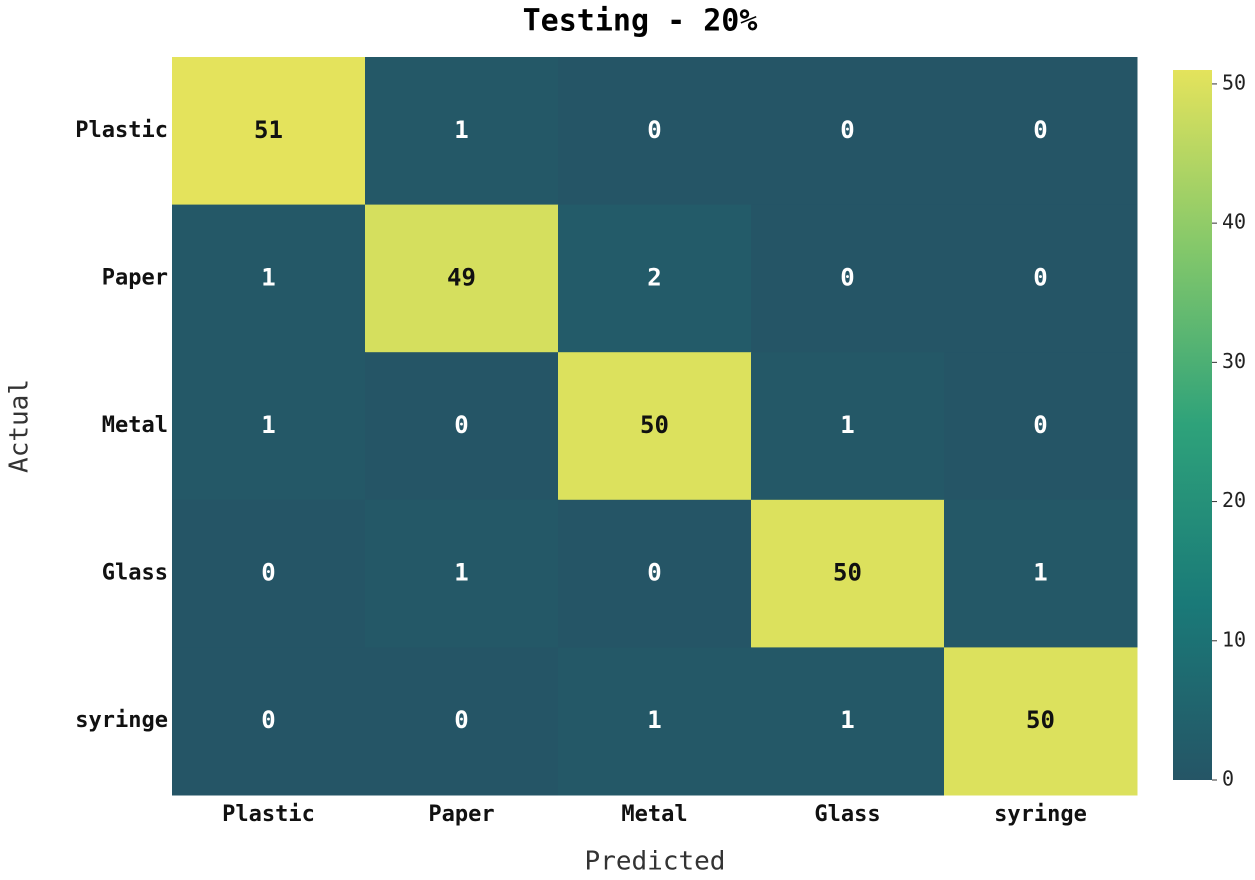 Image resolution: width=1255 pixels, height=880 pixels. Describe the element at coordinates (135, 425) in the screenshot. I see `y-tick-label: Metal` at that location.